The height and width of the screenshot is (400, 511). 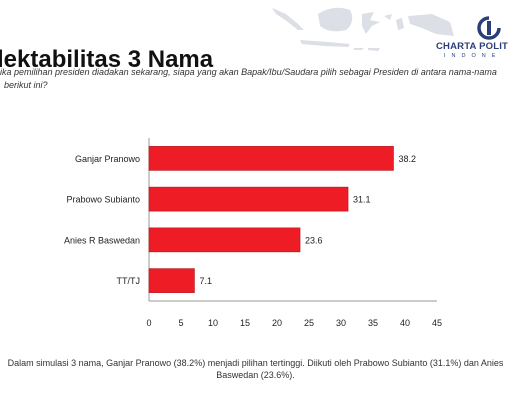 I want to click on data-label: 7.1, so click(x=205, y=281).